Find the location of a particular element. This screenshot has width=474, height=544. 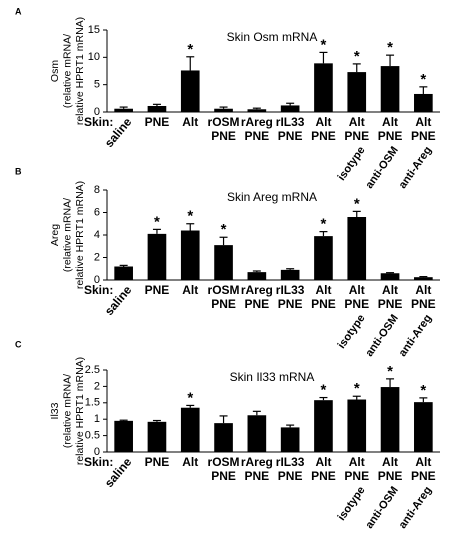

y-axis-label: relative HPRT1 mRNA) is located at coordinates (80, 235).